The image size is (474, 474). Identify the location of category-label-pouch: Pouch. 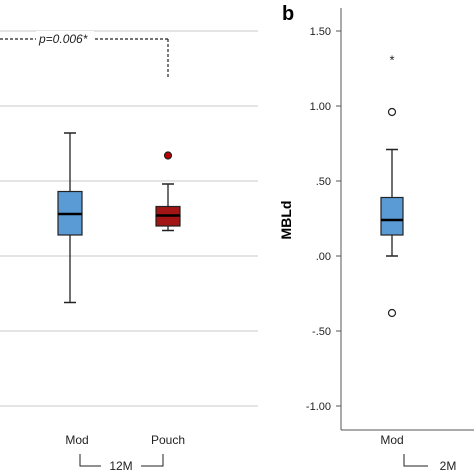
(168, 440).